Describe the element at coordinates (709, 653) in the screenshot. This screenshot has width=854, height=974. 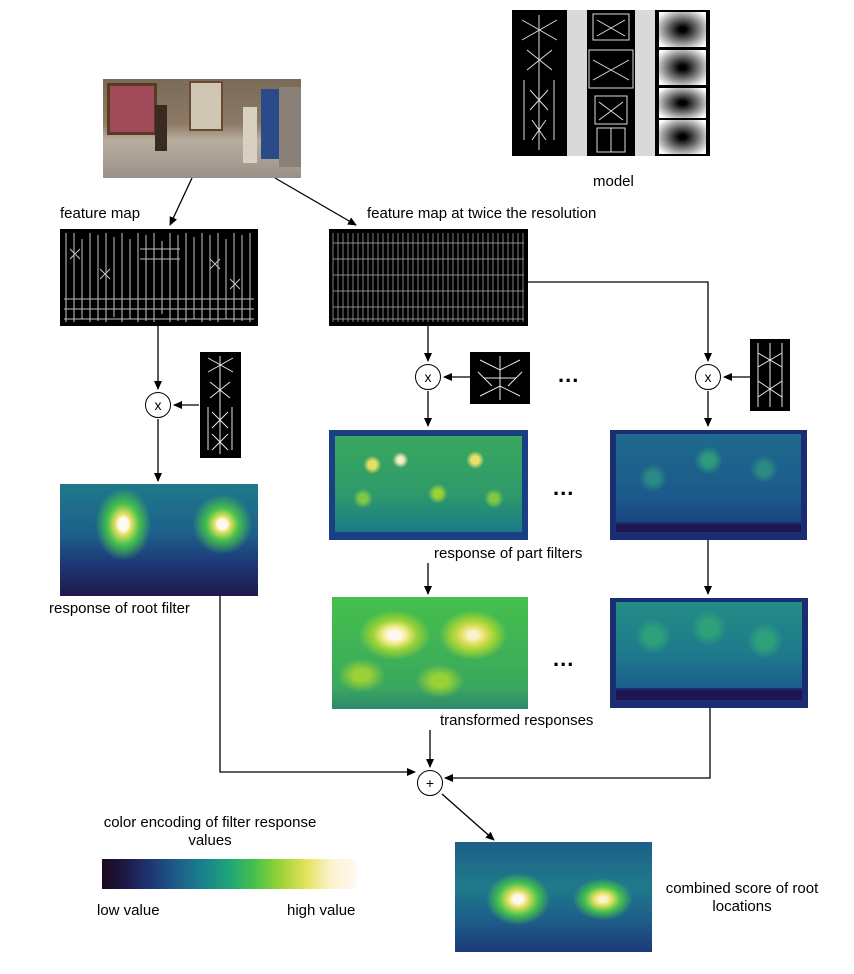
I see `transformed-response-n-heatmap` at that location.